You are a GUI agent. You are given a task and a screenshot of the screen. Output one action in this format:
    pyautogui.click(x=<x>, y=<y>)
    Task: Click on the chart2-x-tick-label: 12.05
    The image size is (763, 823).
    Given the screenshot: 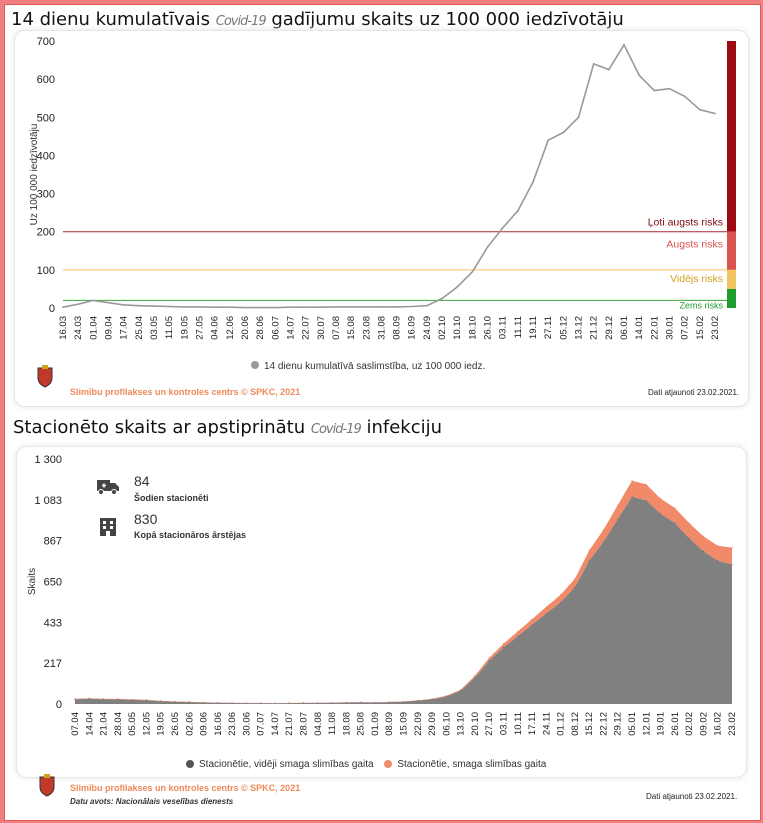 What is the action you would take?
    pyautogui.click(x=146, y=724)
    